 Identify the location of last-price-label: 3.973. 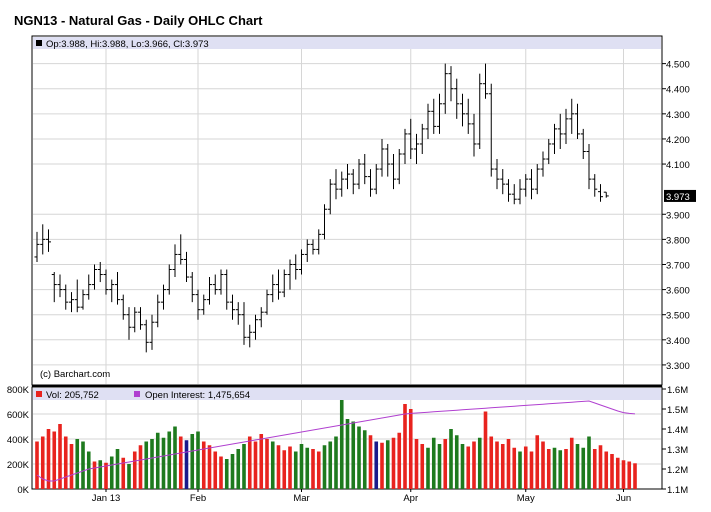
(678, 197).